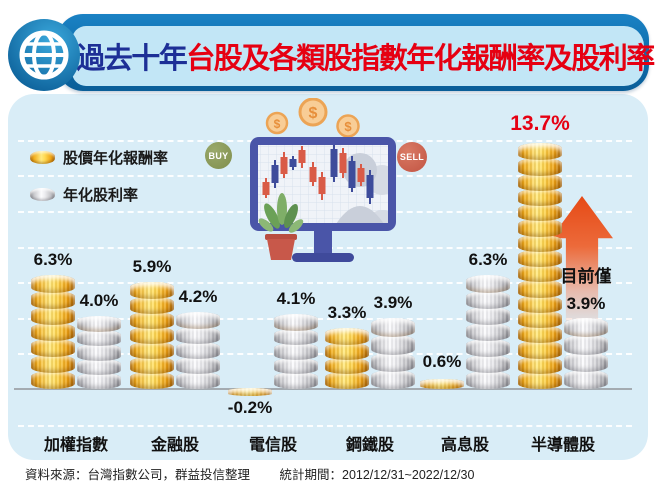 The width and height of the screenshot is (656, 491). What do you see at coordinates (218, 155) in the screenshot?
I see `buy-badge: BUY` at bounding box center [218, 155].